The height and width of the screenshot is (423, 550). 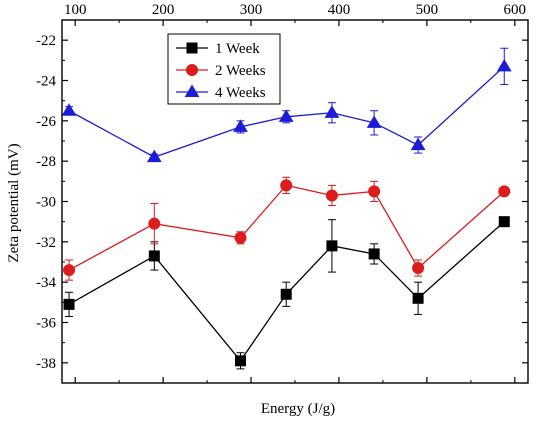 What do you see at coordinates (46, 364) in the screenshot?
I see `y-tick-label: -38` at bounding box center [46, 364].